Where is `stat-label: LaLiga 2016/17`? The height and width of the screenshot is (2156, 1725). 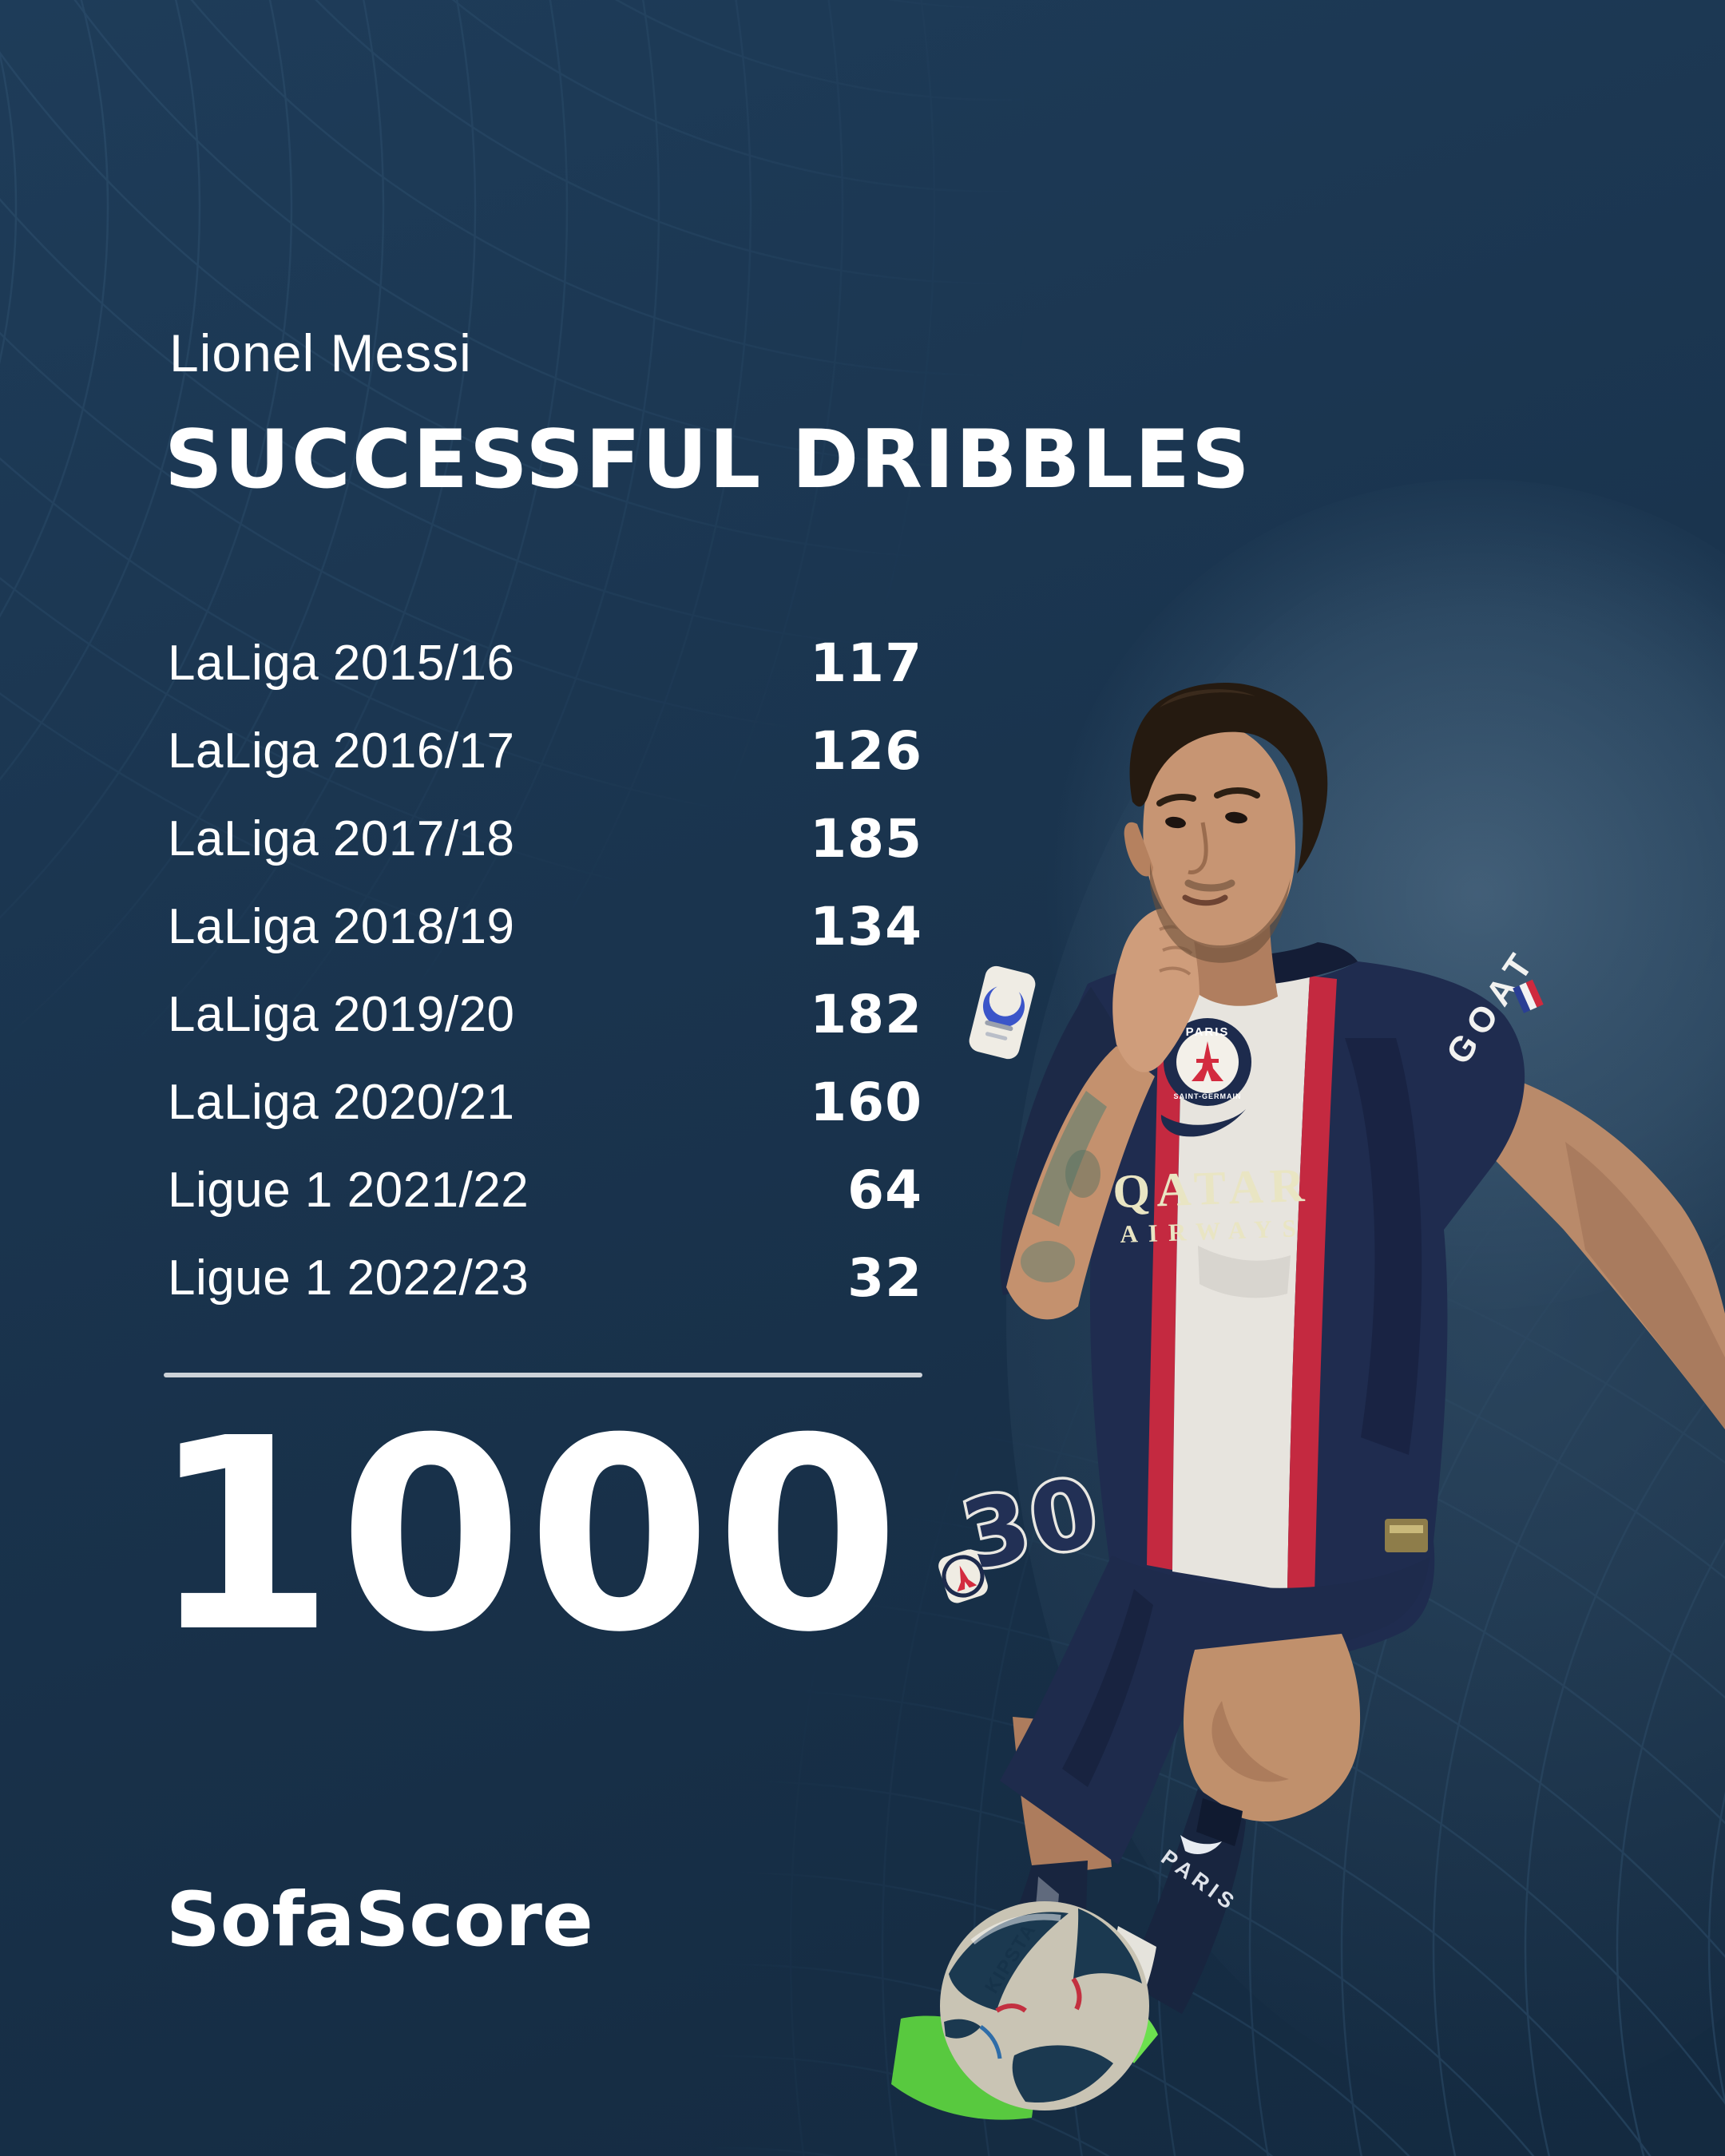 stat-label: LaLiga 2016/17 is located at coordinates (342, 751).